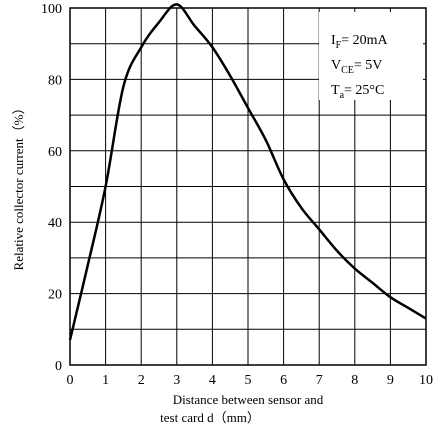  I want to click on condition-if: IF= 20mA, so click(360, 42).